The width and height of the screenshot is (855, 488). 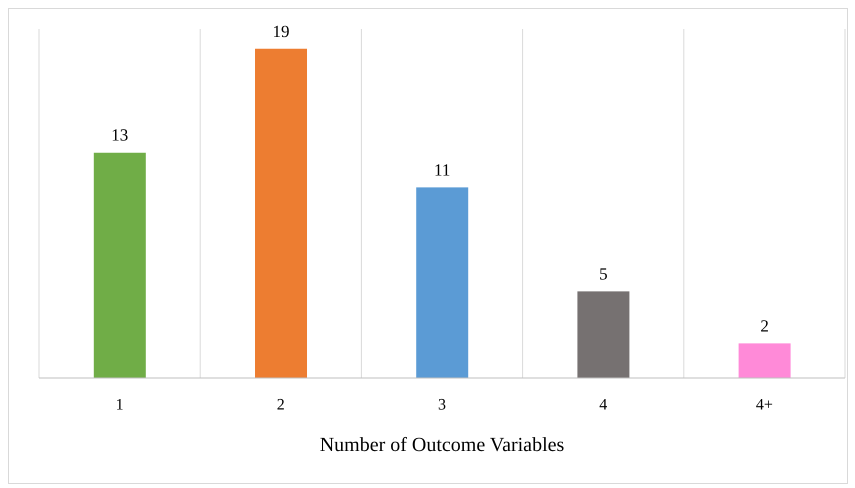 What do you see at coordinates (764, 326) in the screenshot?
I see `data-label: 2` at bounding box center [764, 326].